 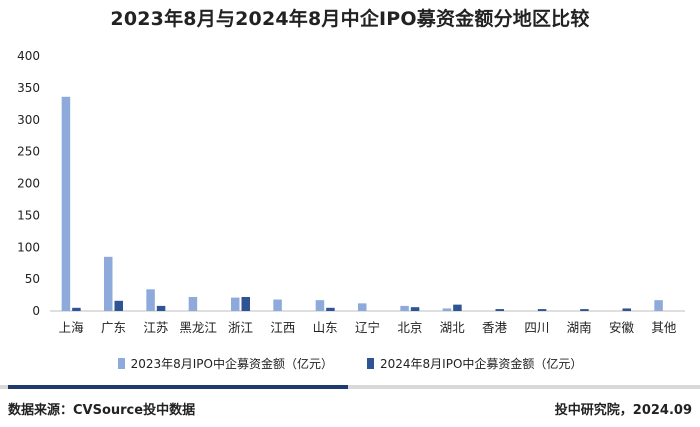 I want to click on y-tick-label: 400, so click(x=28, y=56).